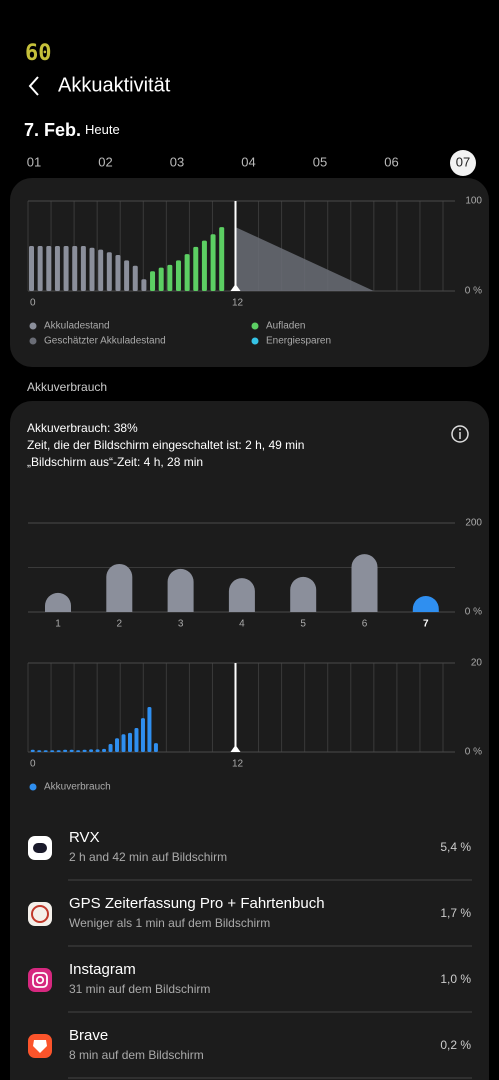  I want to click on x-tick-label: 3, so click(181, 624).